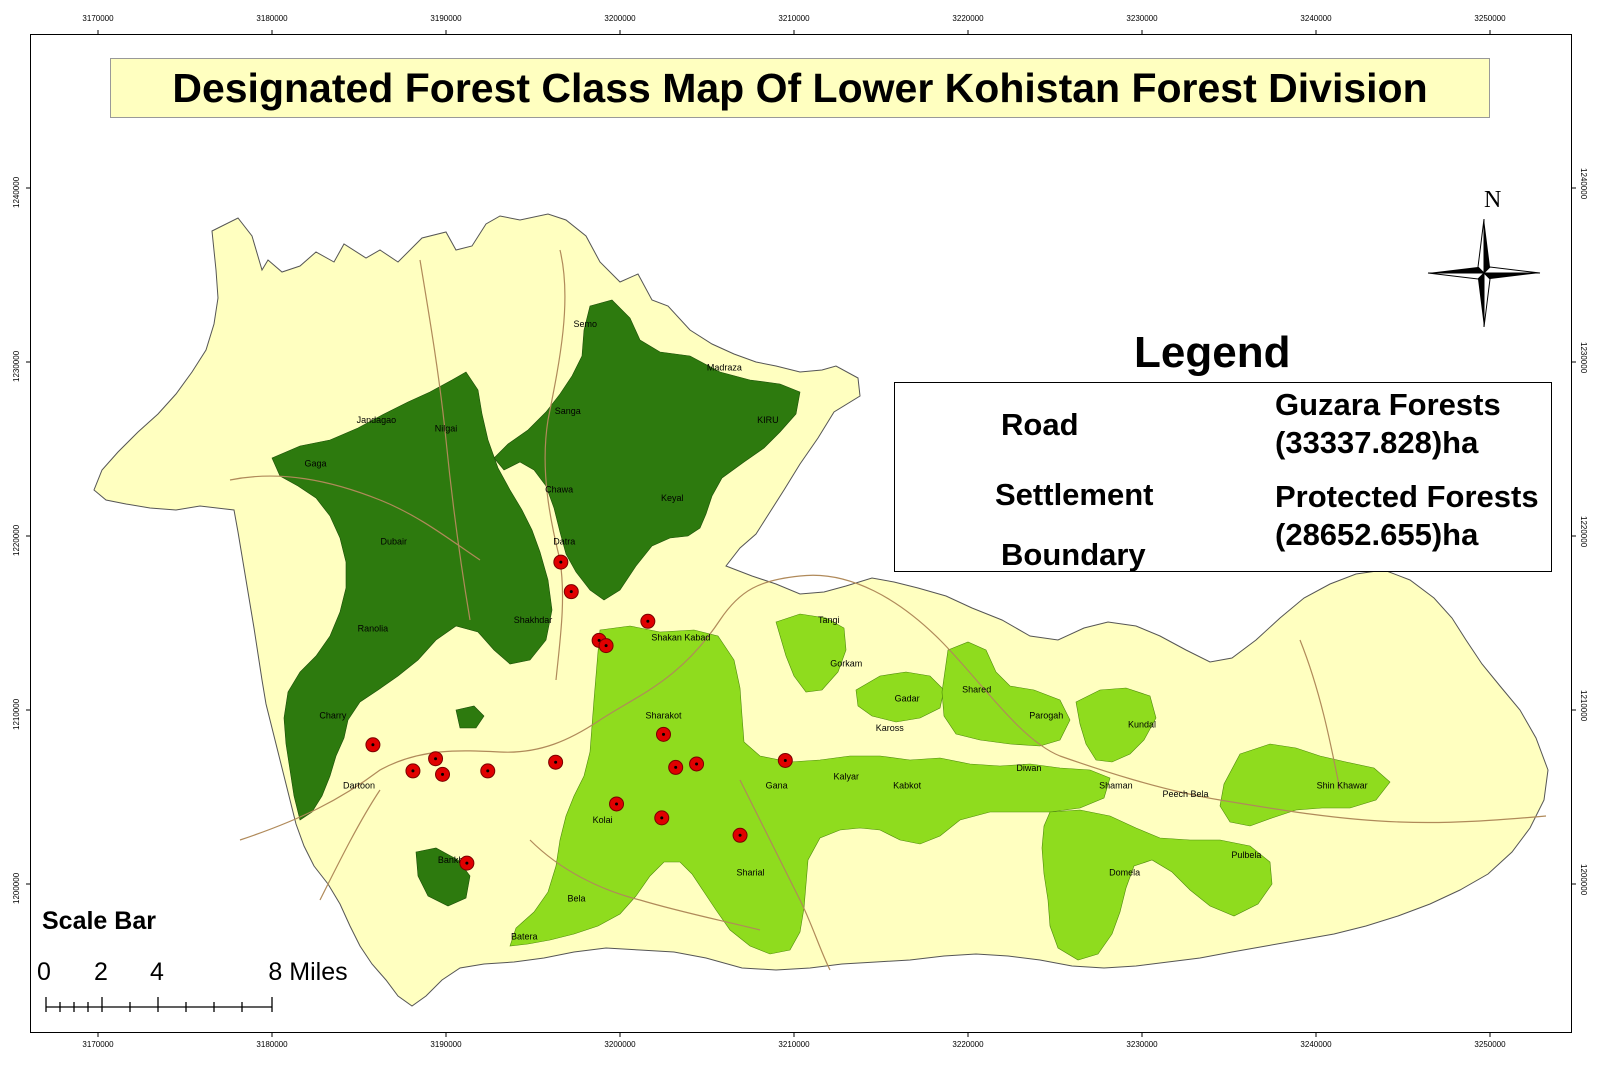 This screenshot has width=1600, height=1066. What do you see at coordinates (564, 542) in the screenshot?
I see `forest-label-protected: Datra` at bounding box center [564, 542].